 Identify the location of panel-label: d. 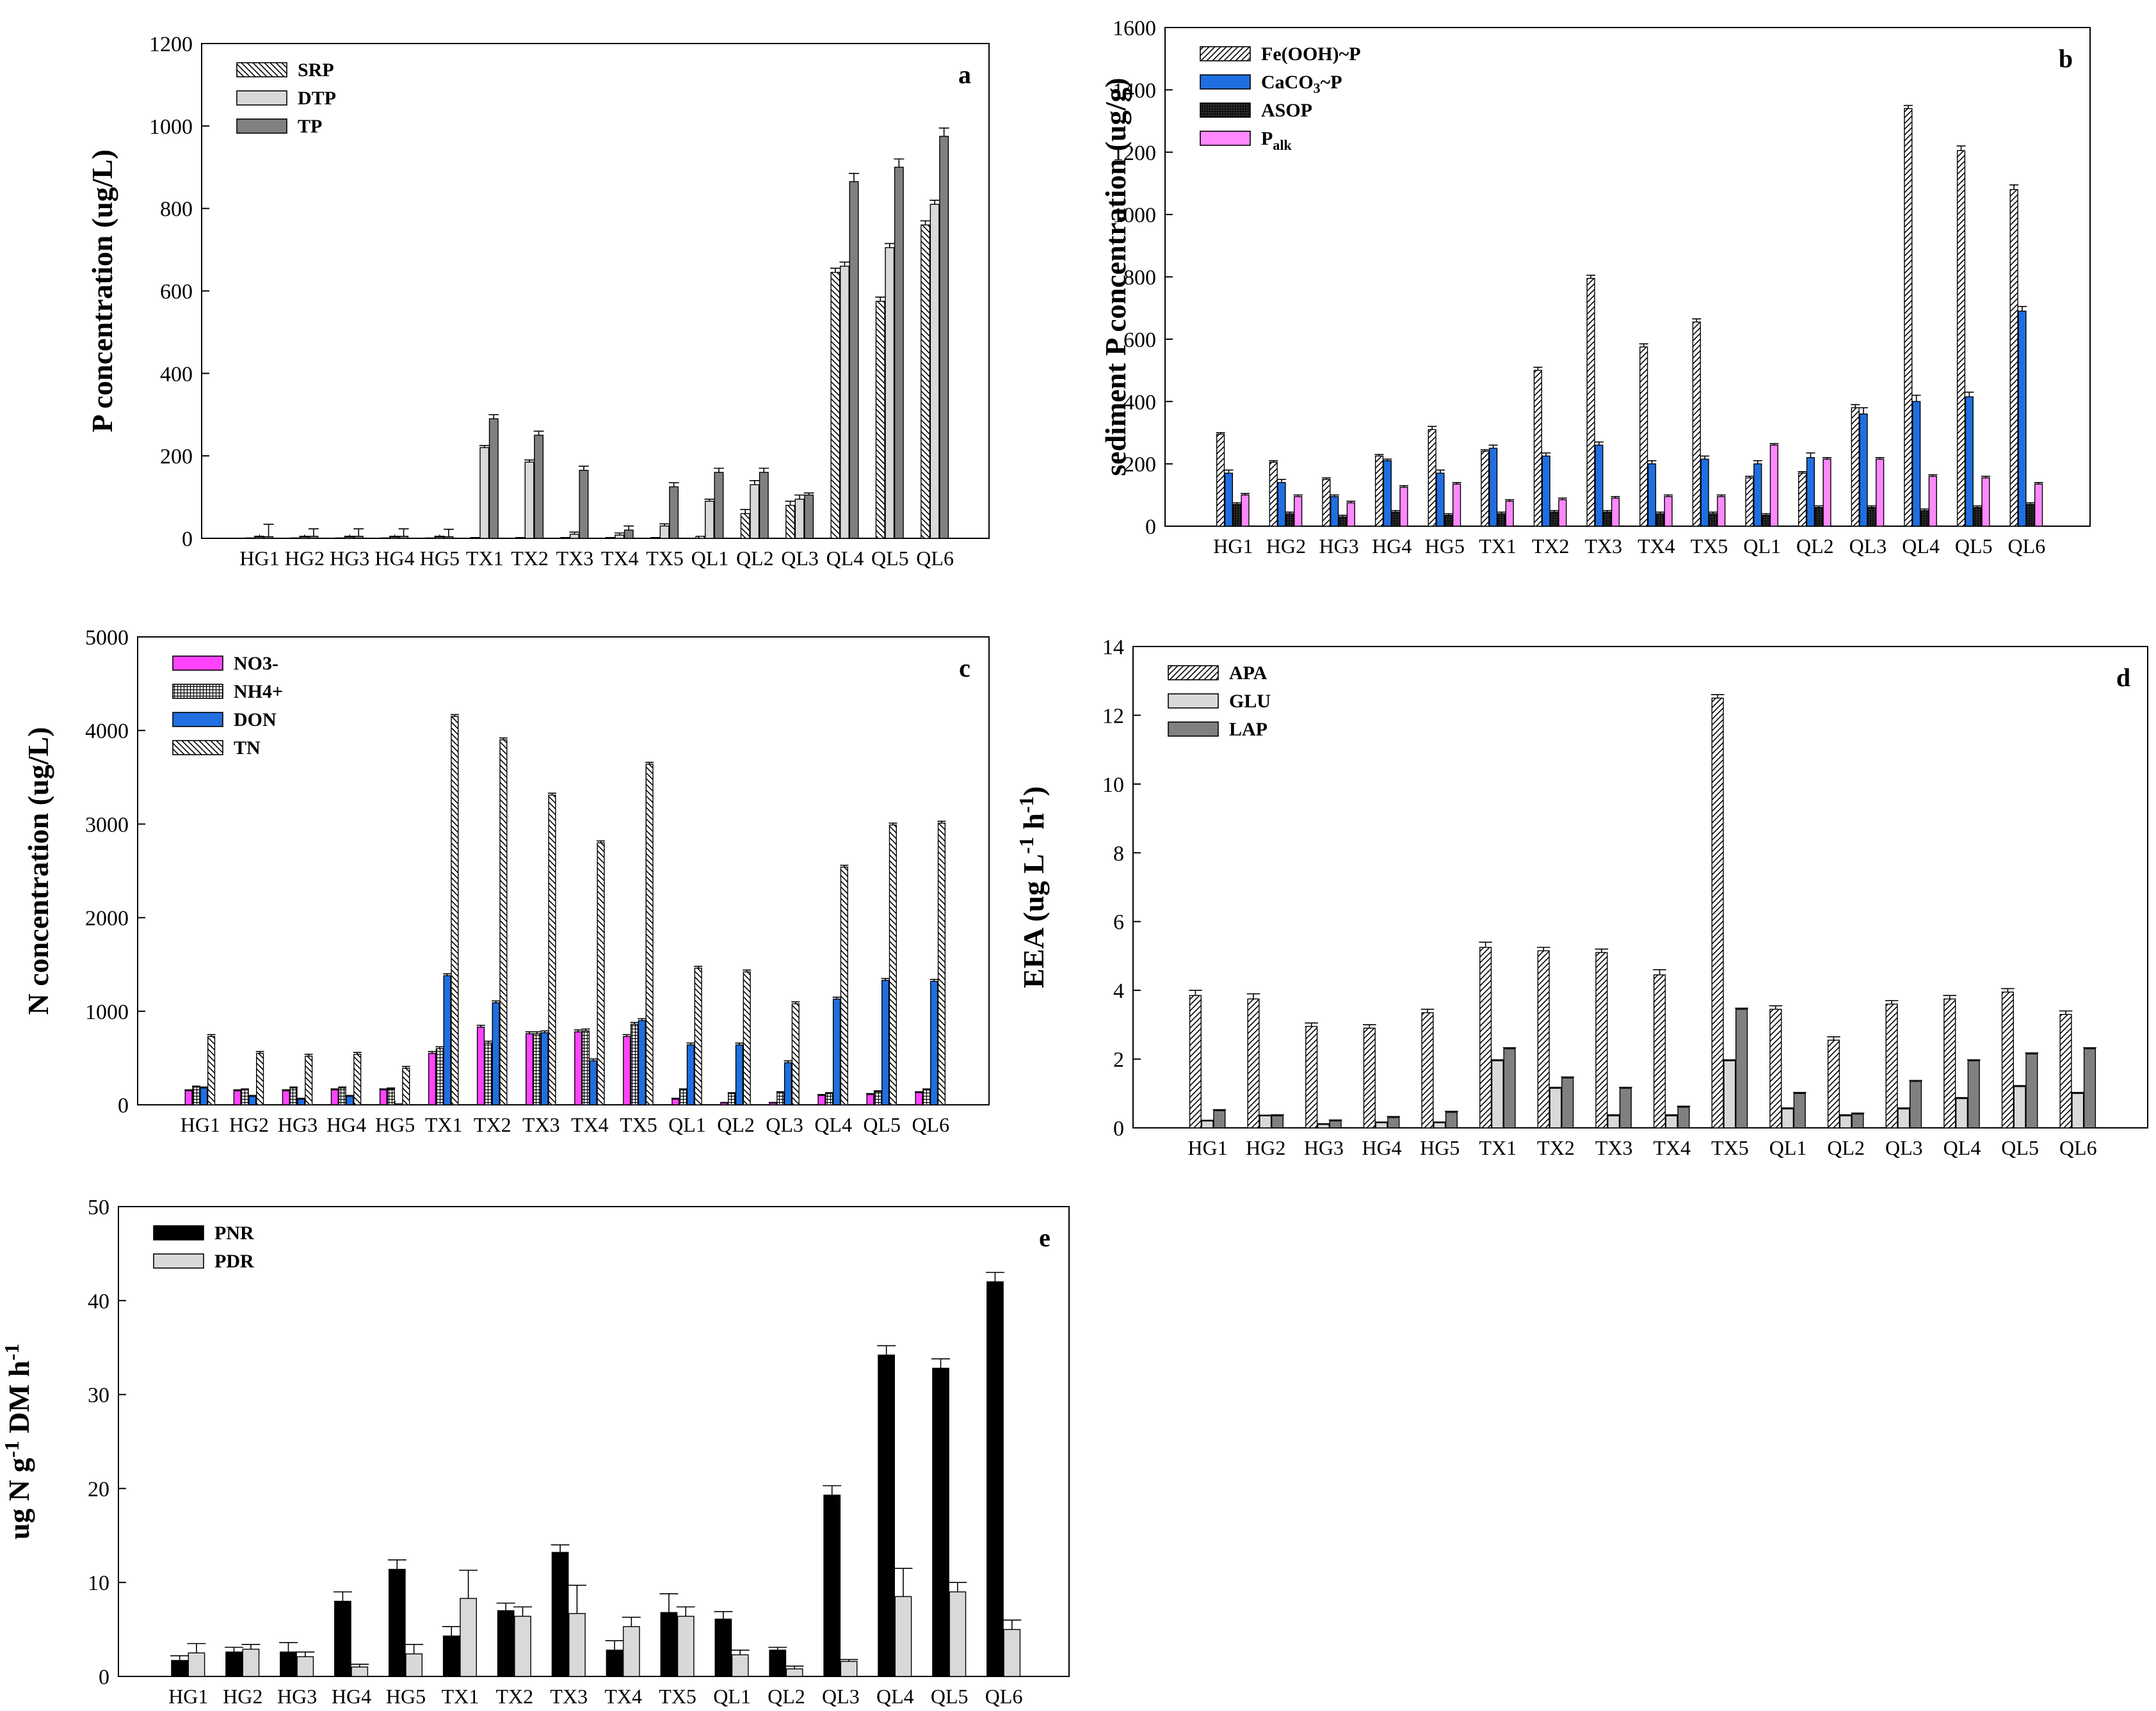
(2123, 677).